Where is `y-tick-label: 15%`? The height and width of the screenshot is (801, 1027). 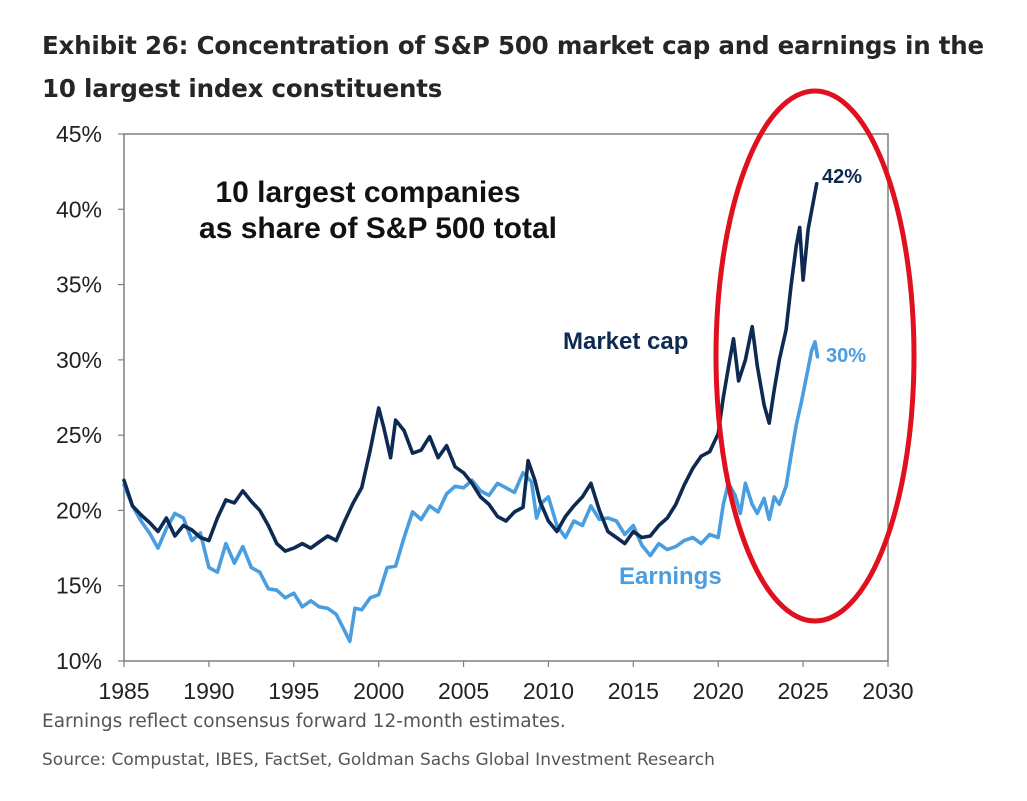
y-tick-label: 15% is located at coordinates (79, 586).